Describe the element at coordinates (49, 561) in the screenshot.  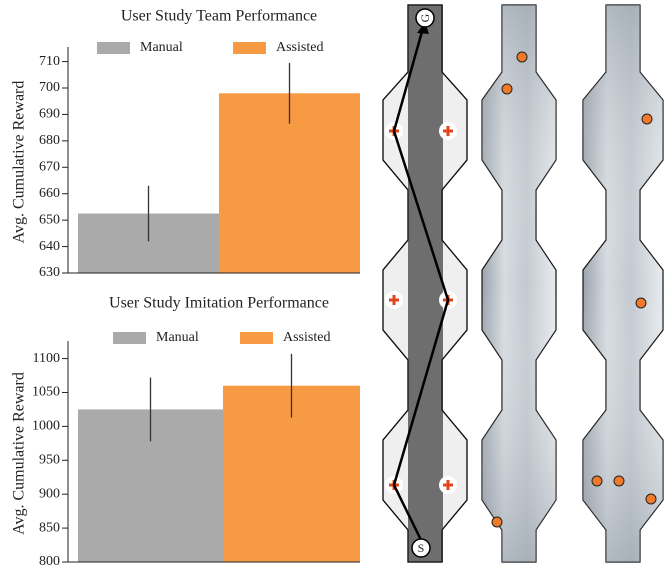
I see `y-tick-label: 800` at that location.